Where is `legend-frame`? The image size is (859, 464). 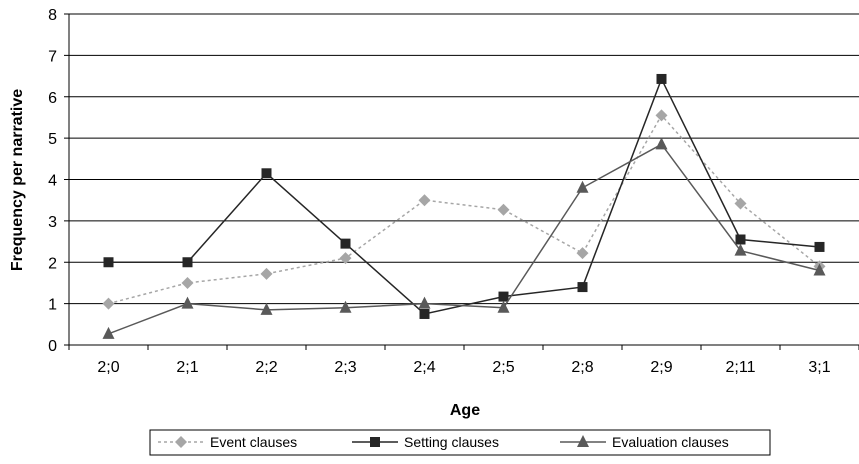 legend-frame is located at coordinates (460, 442).